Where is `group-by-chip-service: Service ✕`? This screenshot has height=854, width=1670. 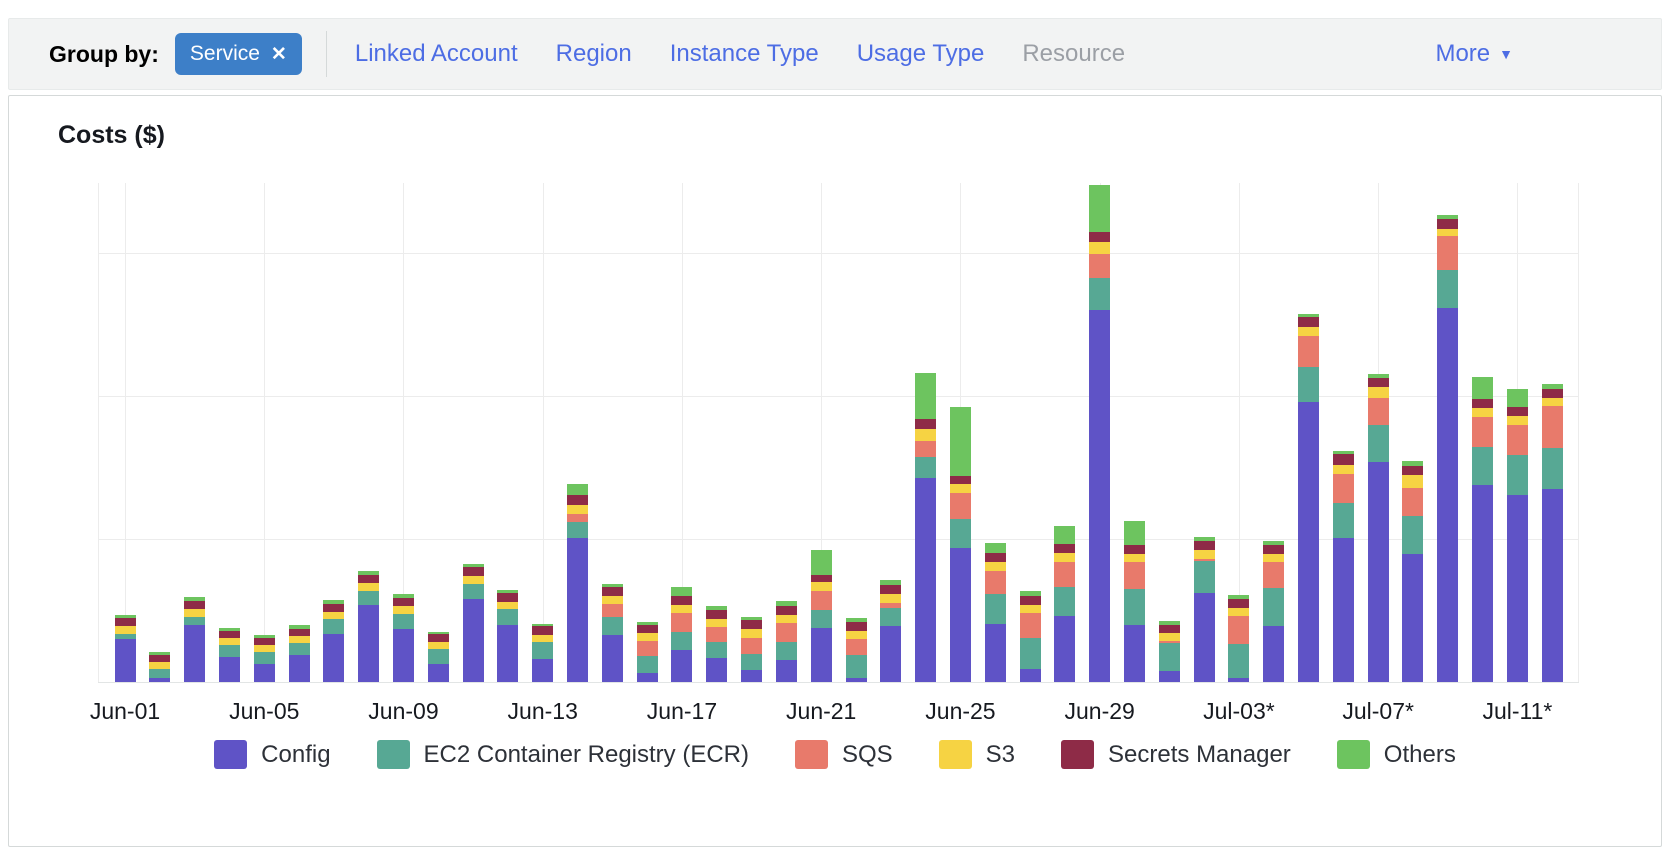 group-by-chip-service: Service ✕ is located at coordinates (238, 54).